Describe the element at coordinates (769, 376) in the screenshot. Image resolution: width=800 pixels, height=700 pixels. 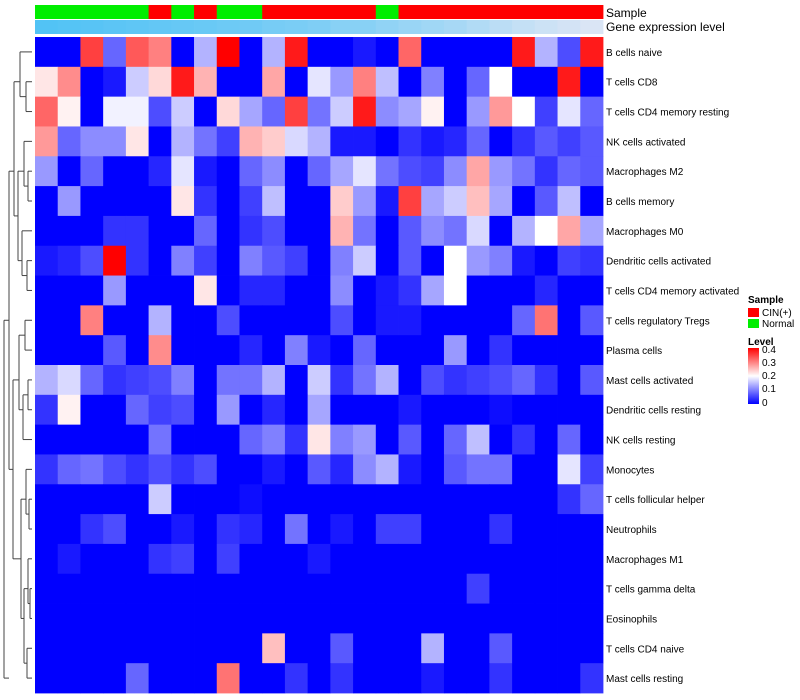
I see `legend-level-tick: 0.2` at that location.